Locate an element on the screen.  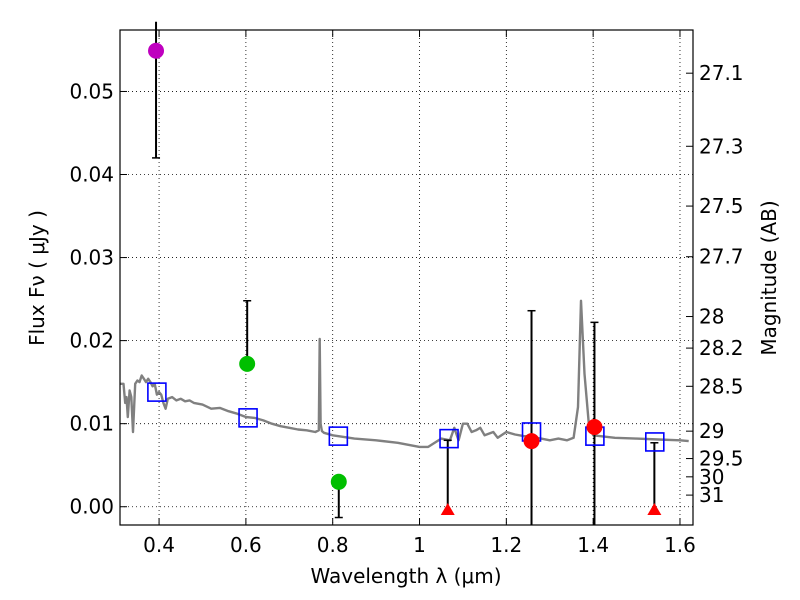
y2-axis-title: Magnitude (AB) is located at coordinates (769, 277).